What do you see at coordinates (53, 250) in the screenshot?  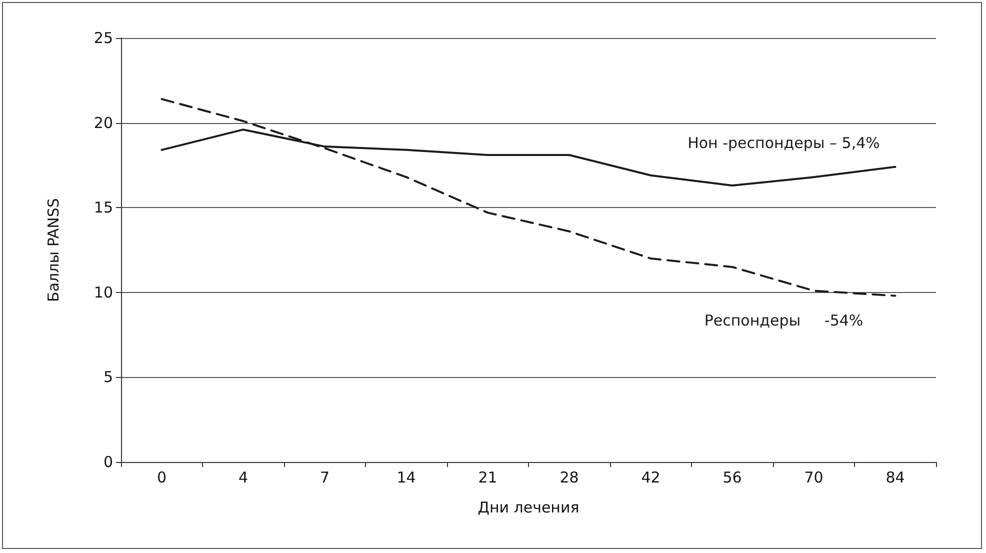 I see `y-axis-title: Баллы PANSS` at bounding box center [53, 250].